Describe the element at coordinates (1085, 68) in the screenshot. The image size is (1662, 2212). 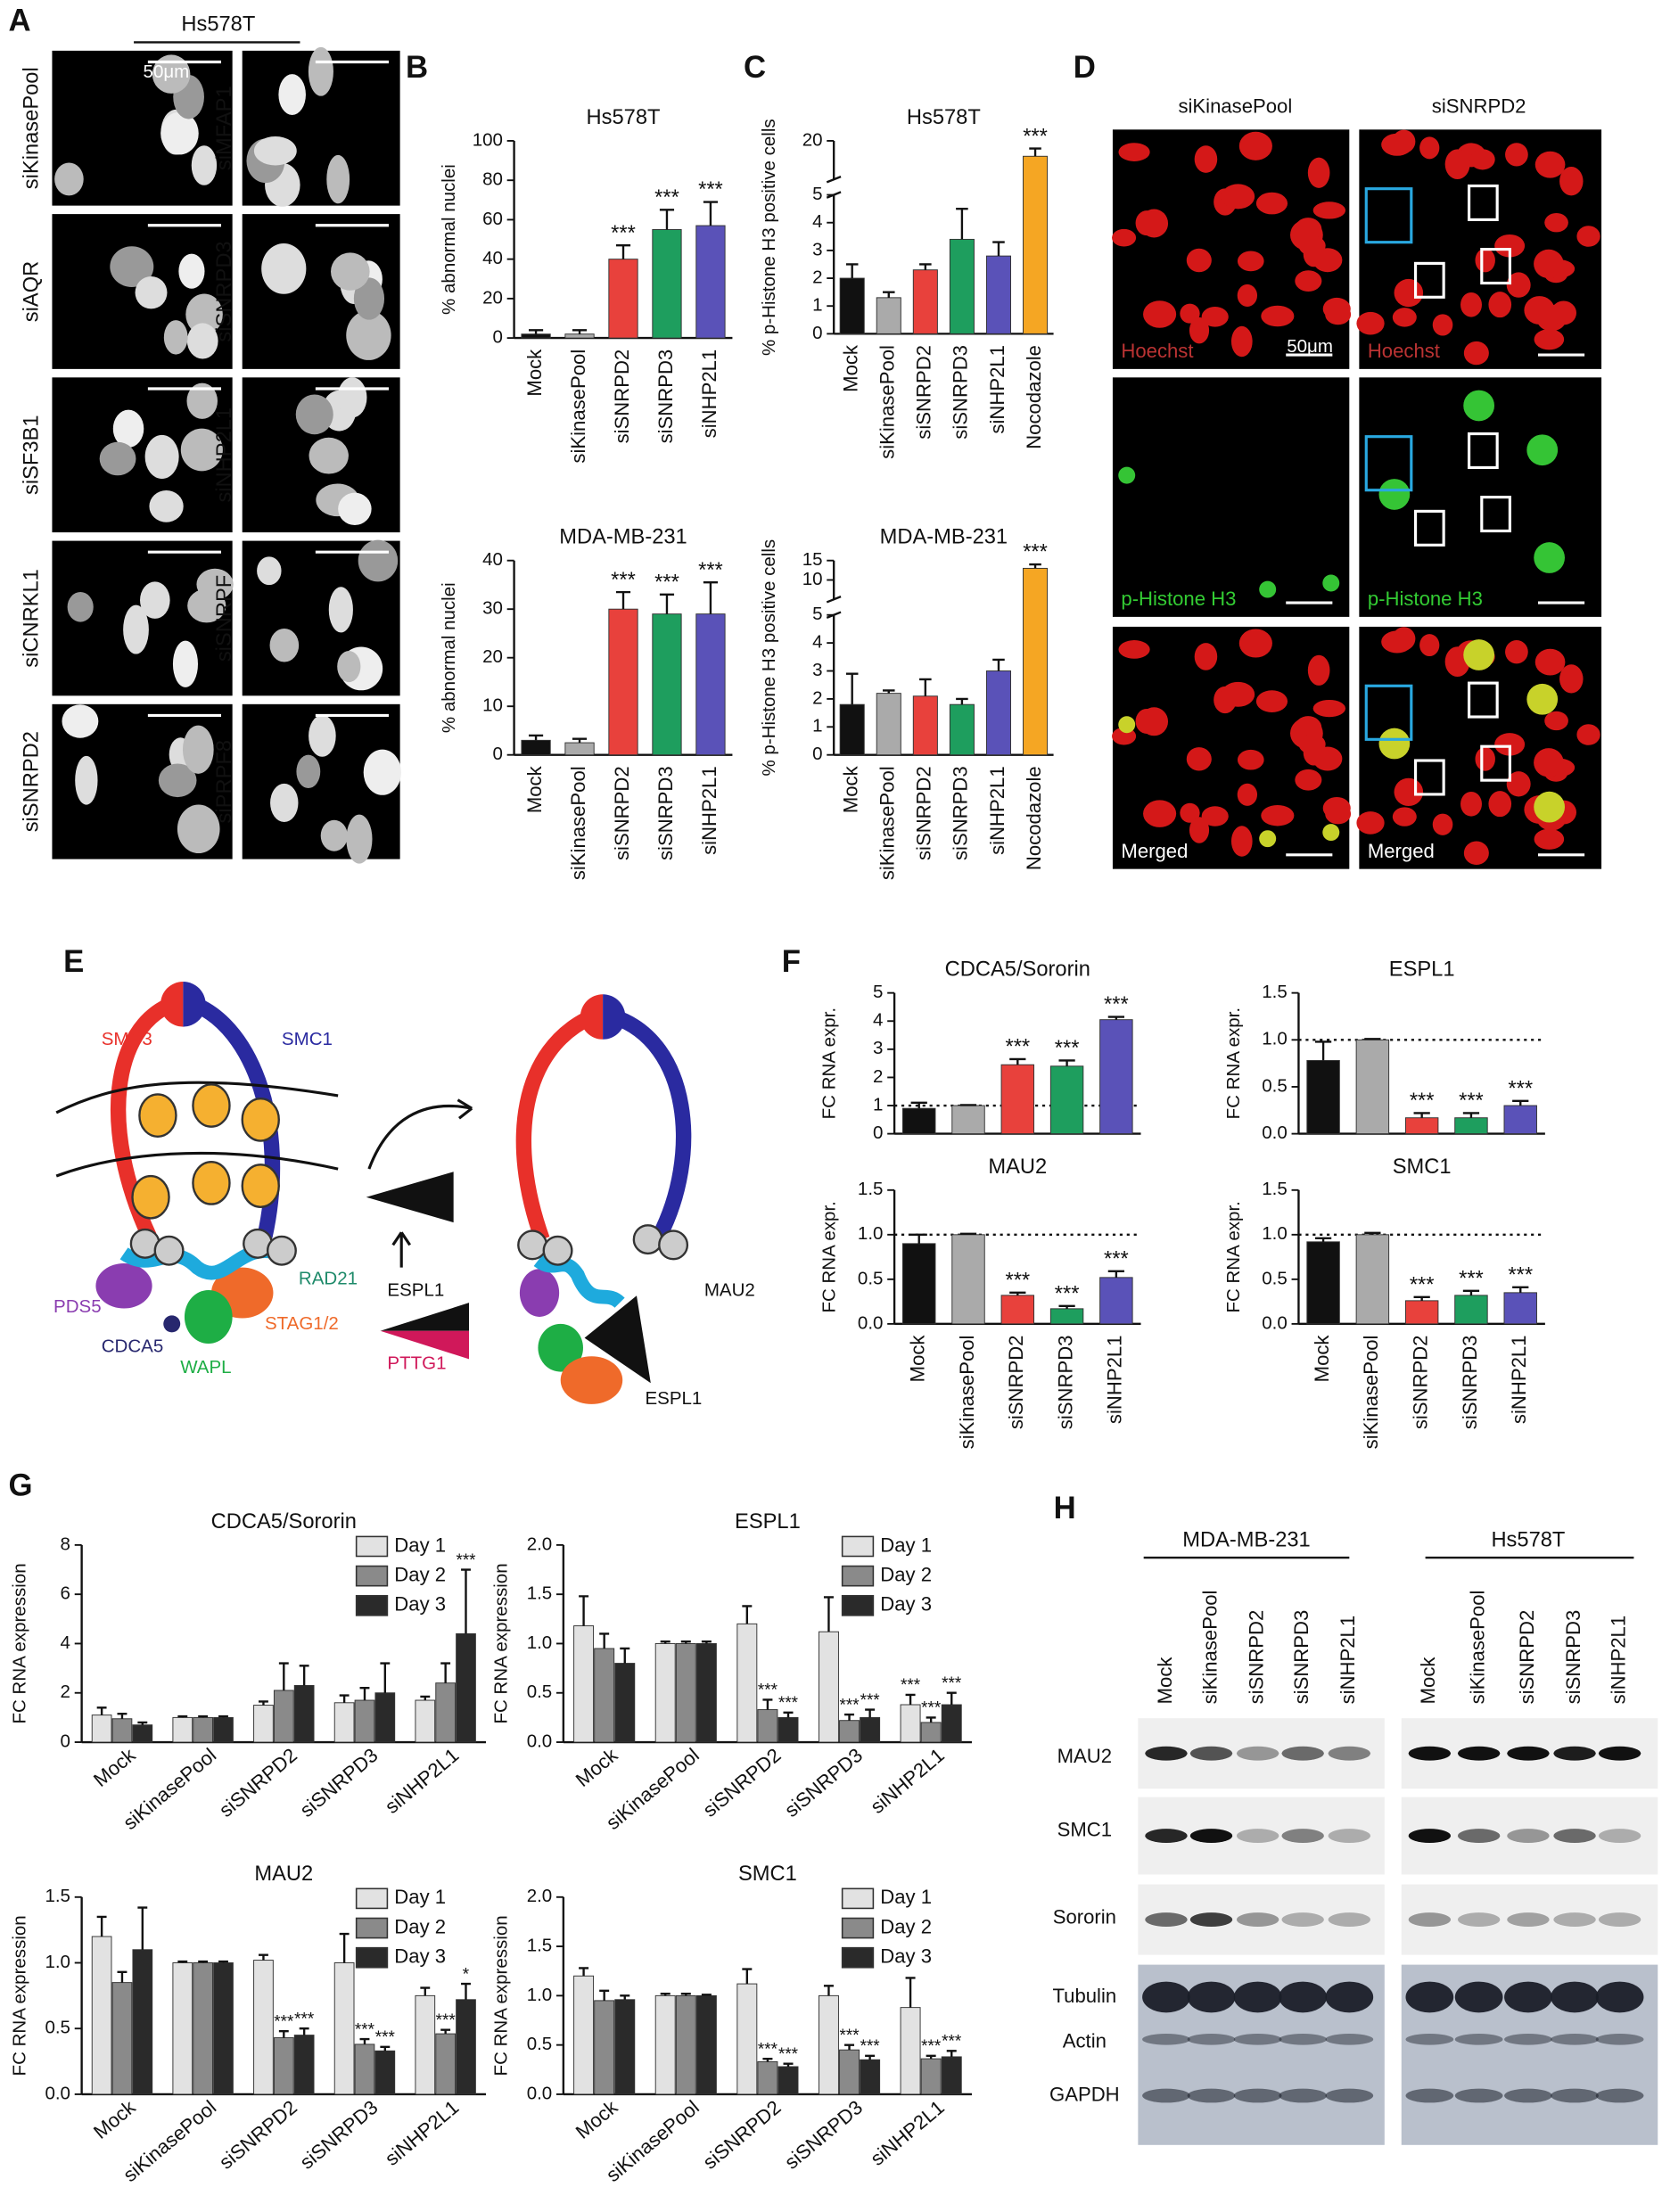
I see `panel-letter: D` at that location.